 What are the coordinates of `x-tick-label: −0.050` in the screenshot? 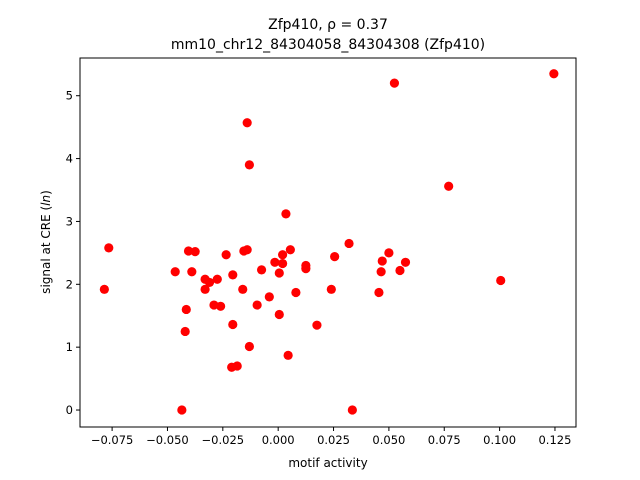 It's located at (167, 440).